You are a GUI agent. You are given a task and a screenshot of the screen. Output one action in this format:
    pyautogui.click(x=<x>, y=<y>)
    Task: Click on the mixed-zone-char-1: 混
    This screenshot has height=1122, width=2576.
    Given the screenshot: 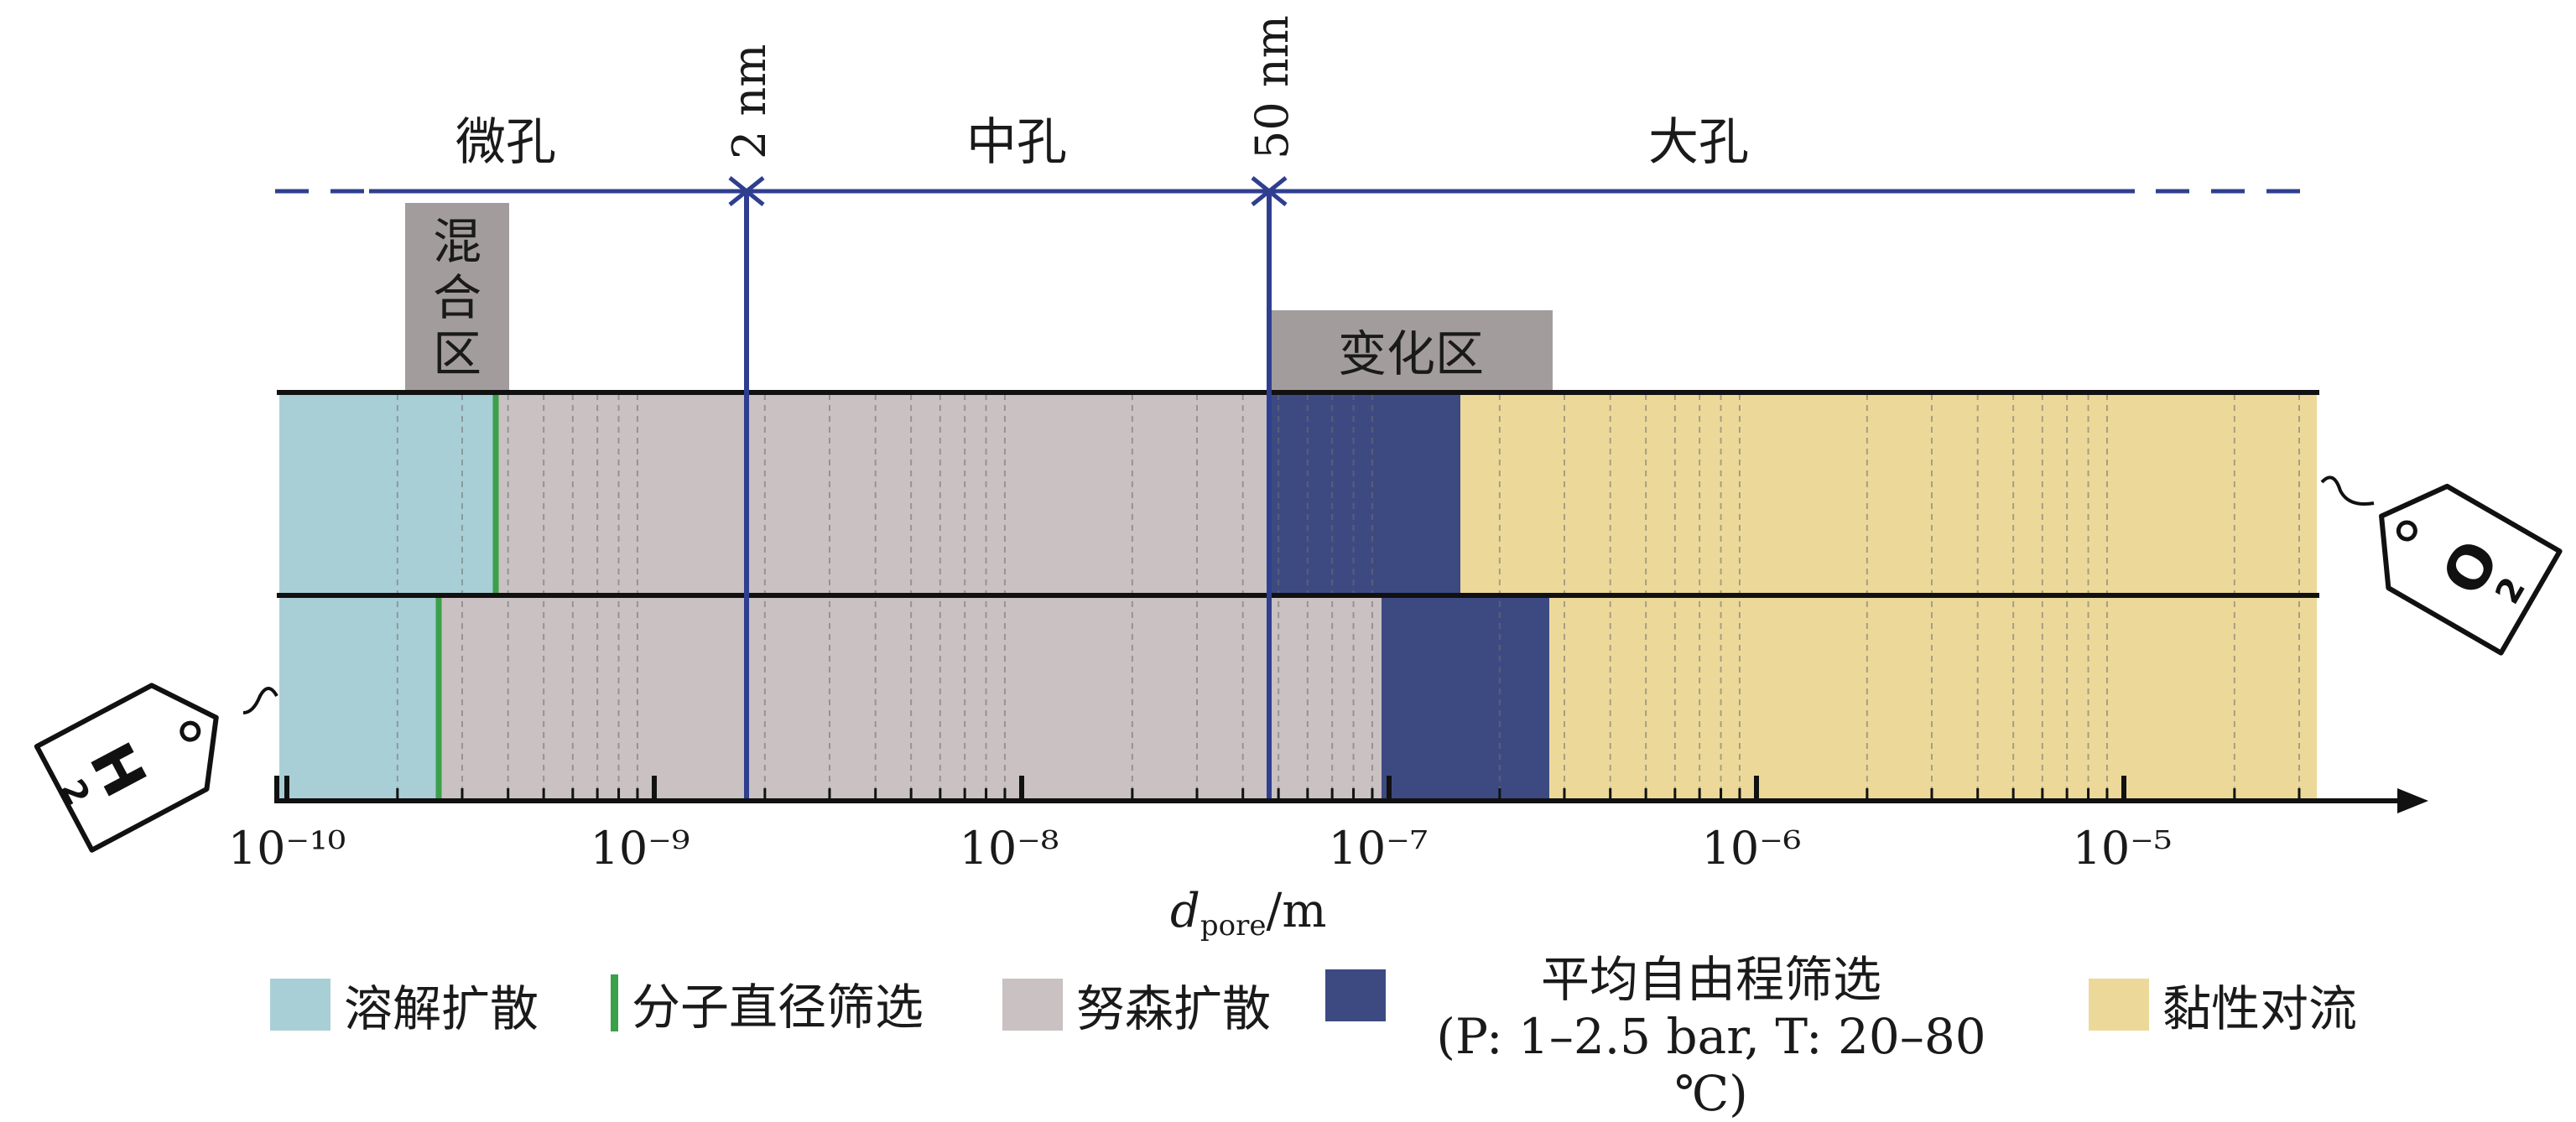 What is the action you would take?
    pyautogui.click(x=457, y=241)
    